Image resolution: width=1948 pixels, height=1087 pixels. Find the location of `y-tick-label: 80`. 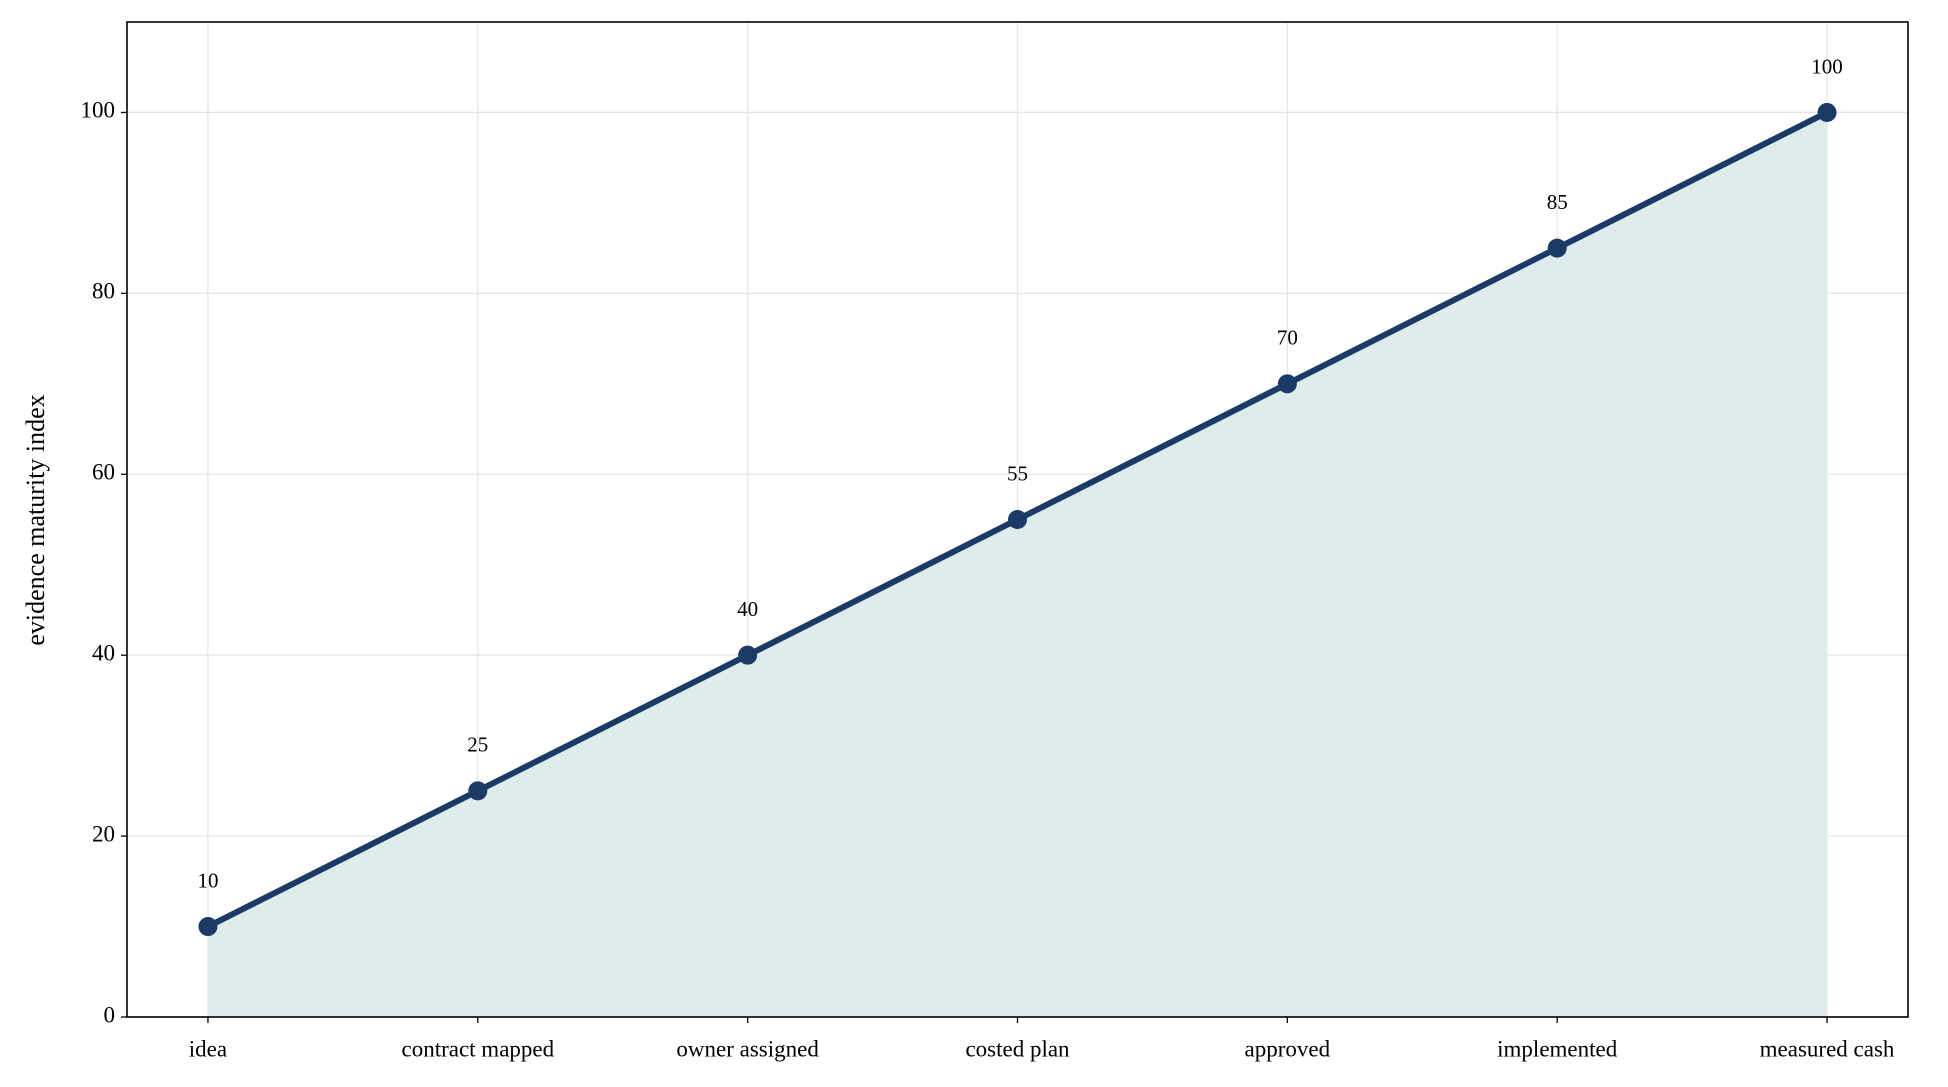

y-tick-label: 80 is located at coordinates (103, 291).